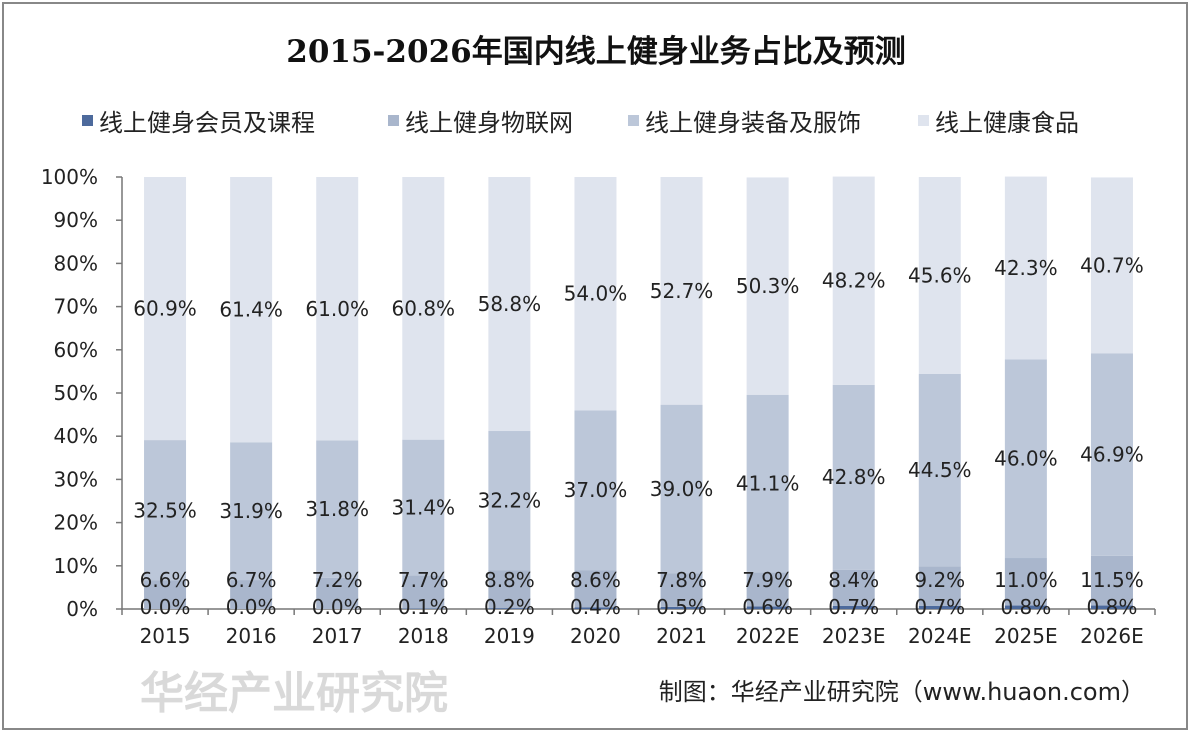 Image resolution: width=1192 pixels, height=734 pixels. I want to click on x-tick-label: 2023E, so click(854, 636).